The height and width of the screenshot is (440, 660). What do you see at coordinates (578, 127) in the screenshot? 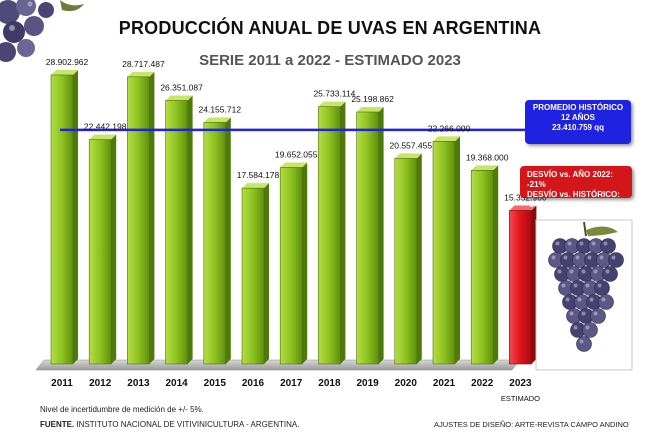
I see `average-box-line3: 23.410.759 qq` at bounding box center [578, 127].